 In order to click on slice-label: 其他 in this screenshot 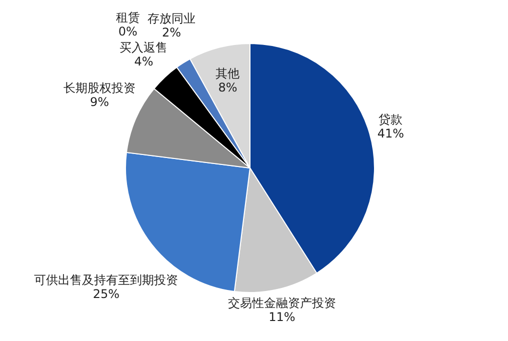, I will do `click(228, 73)`.